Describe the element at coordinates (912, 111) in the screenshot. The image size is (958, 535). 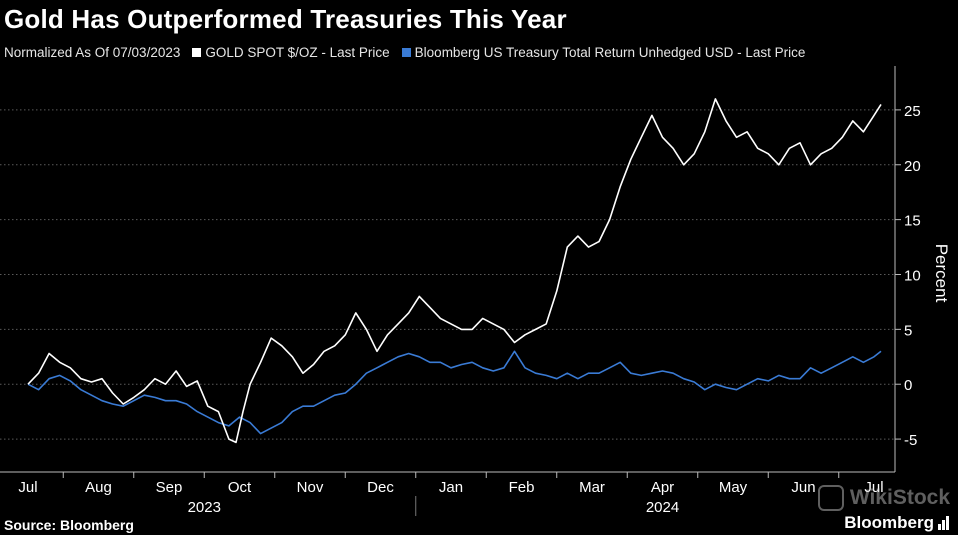
I see `y-tick-label: 25` at that location.